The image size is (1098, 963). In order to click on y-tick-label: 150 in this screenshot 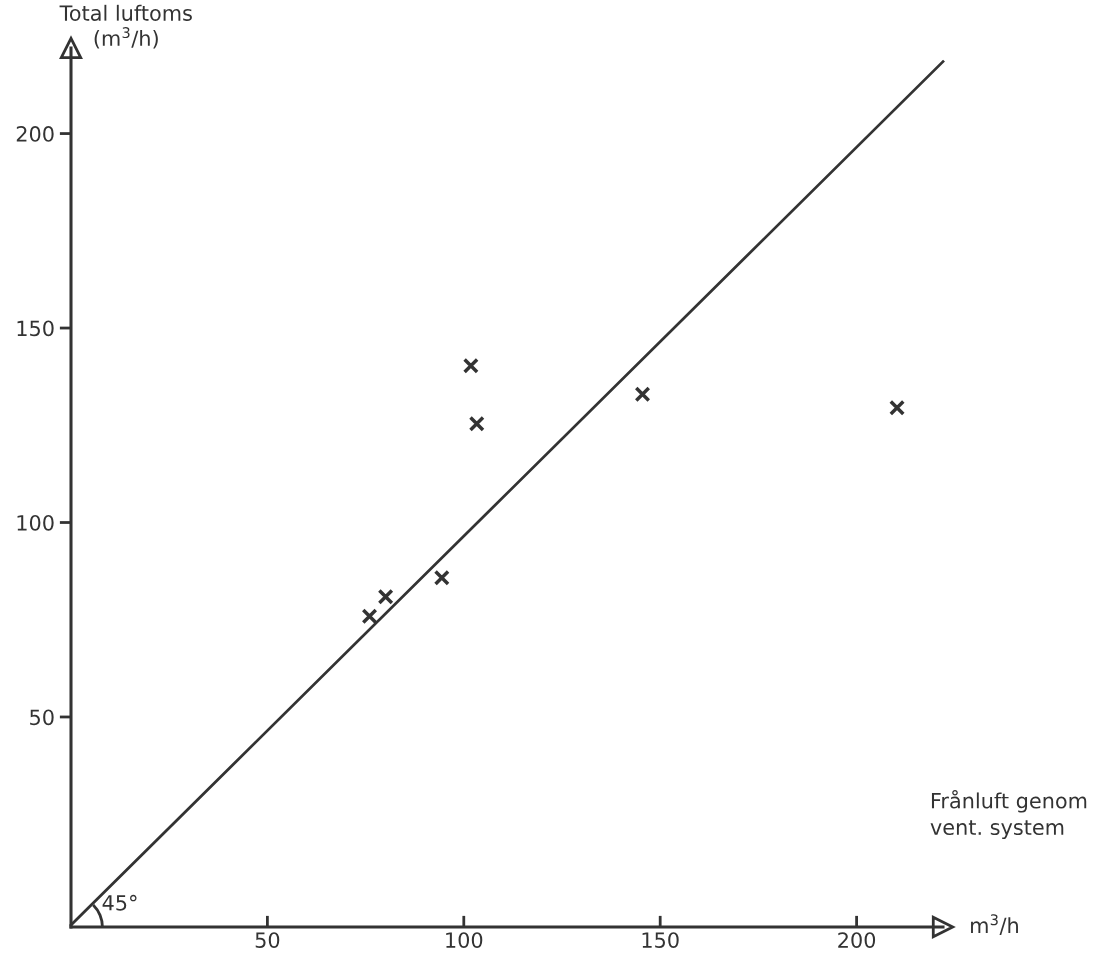, I will do `click(35, 328)`.